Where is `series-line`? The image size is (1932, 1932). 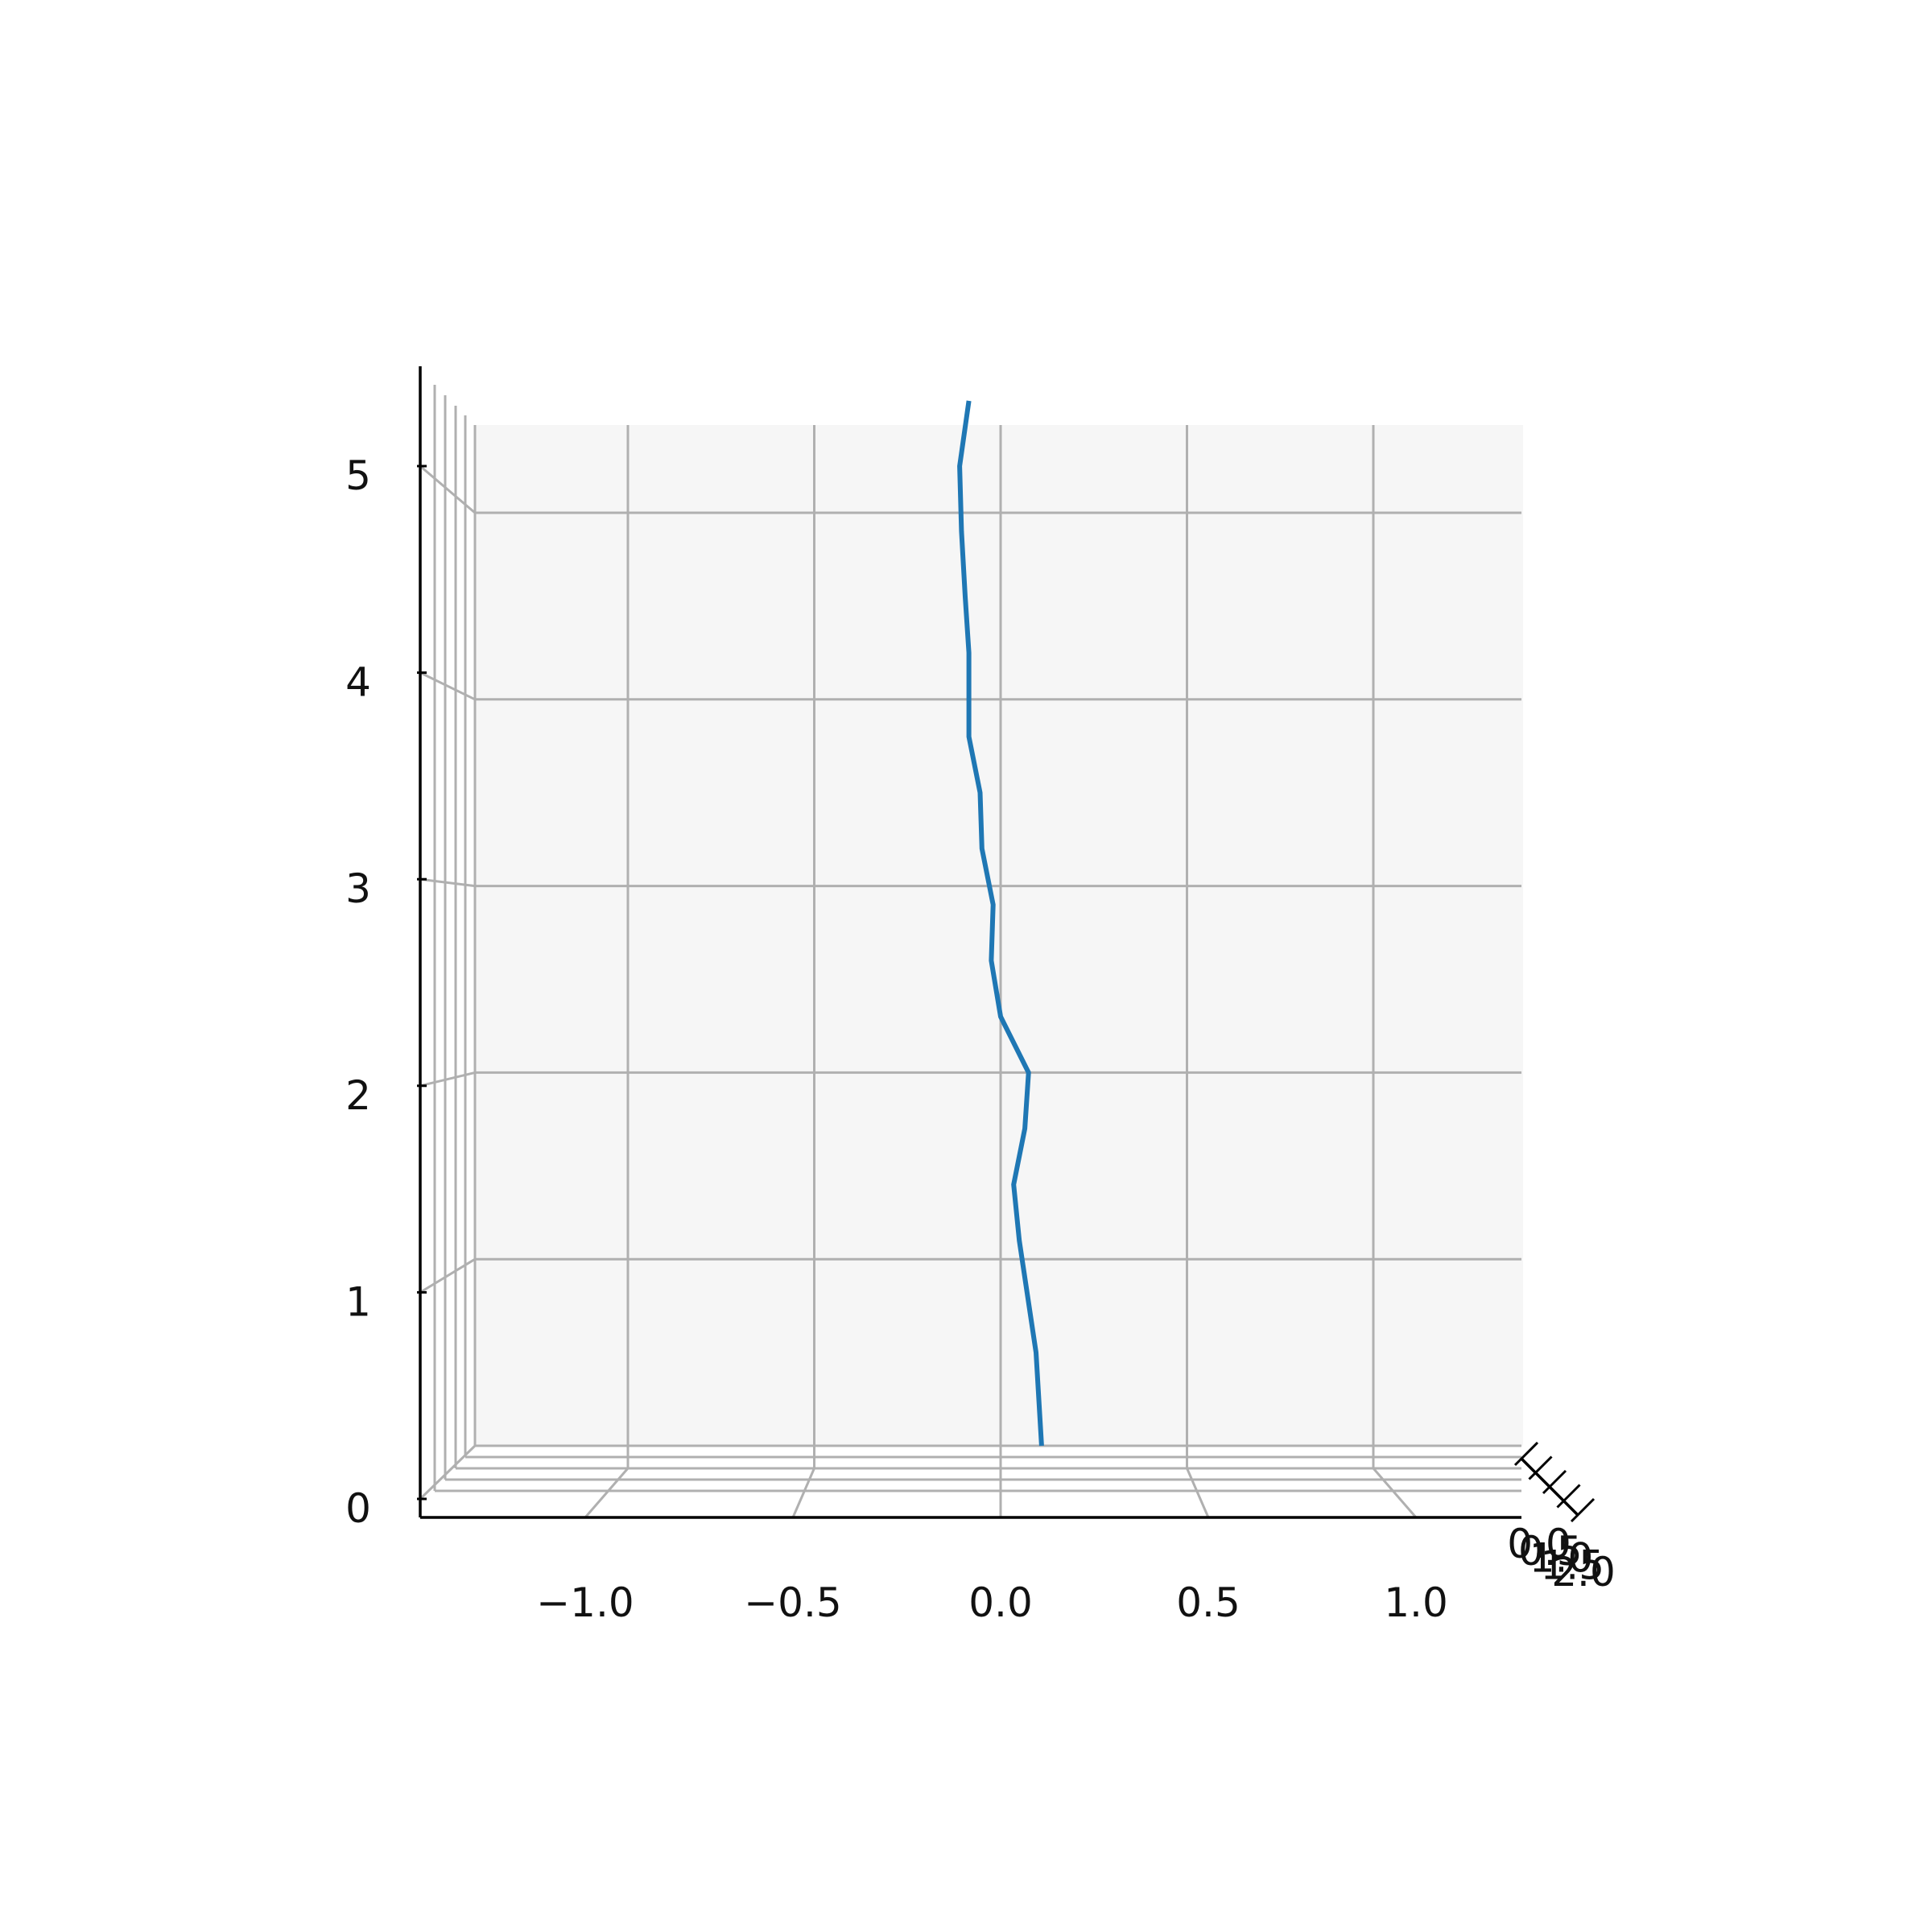 series-line is located at coordinates (1000, 924).